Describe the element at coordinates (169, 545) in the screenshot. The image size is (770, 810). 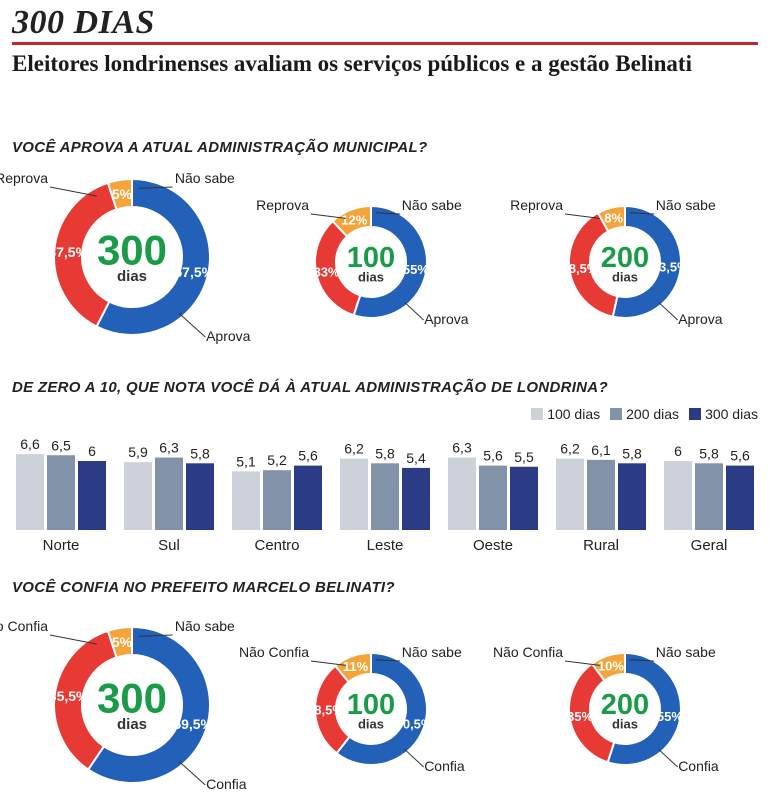
I see `category-label: Sul` at that location.